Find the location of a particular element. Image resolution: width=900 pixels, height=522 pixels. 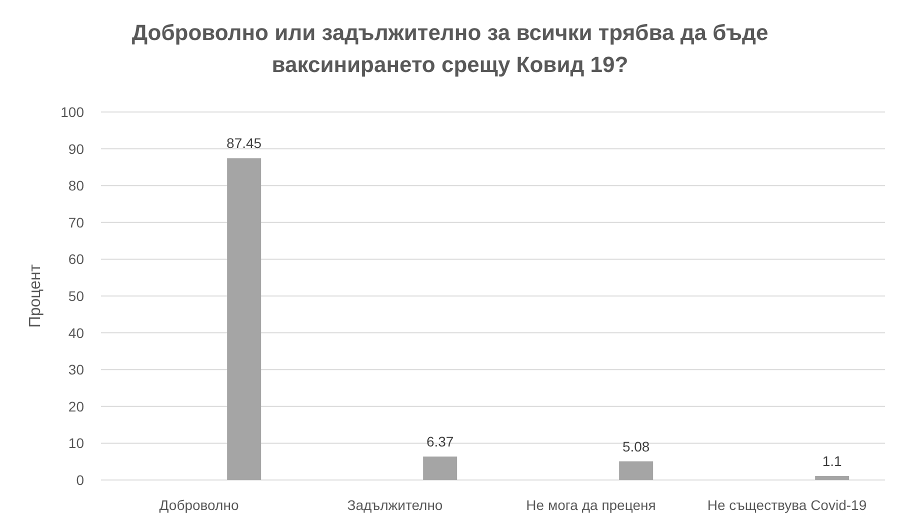

chart-title: Доброволно или задължително за всички трябва да бъде ваксинирането срещу Ковид 19? is located at coordinates (450, 48).